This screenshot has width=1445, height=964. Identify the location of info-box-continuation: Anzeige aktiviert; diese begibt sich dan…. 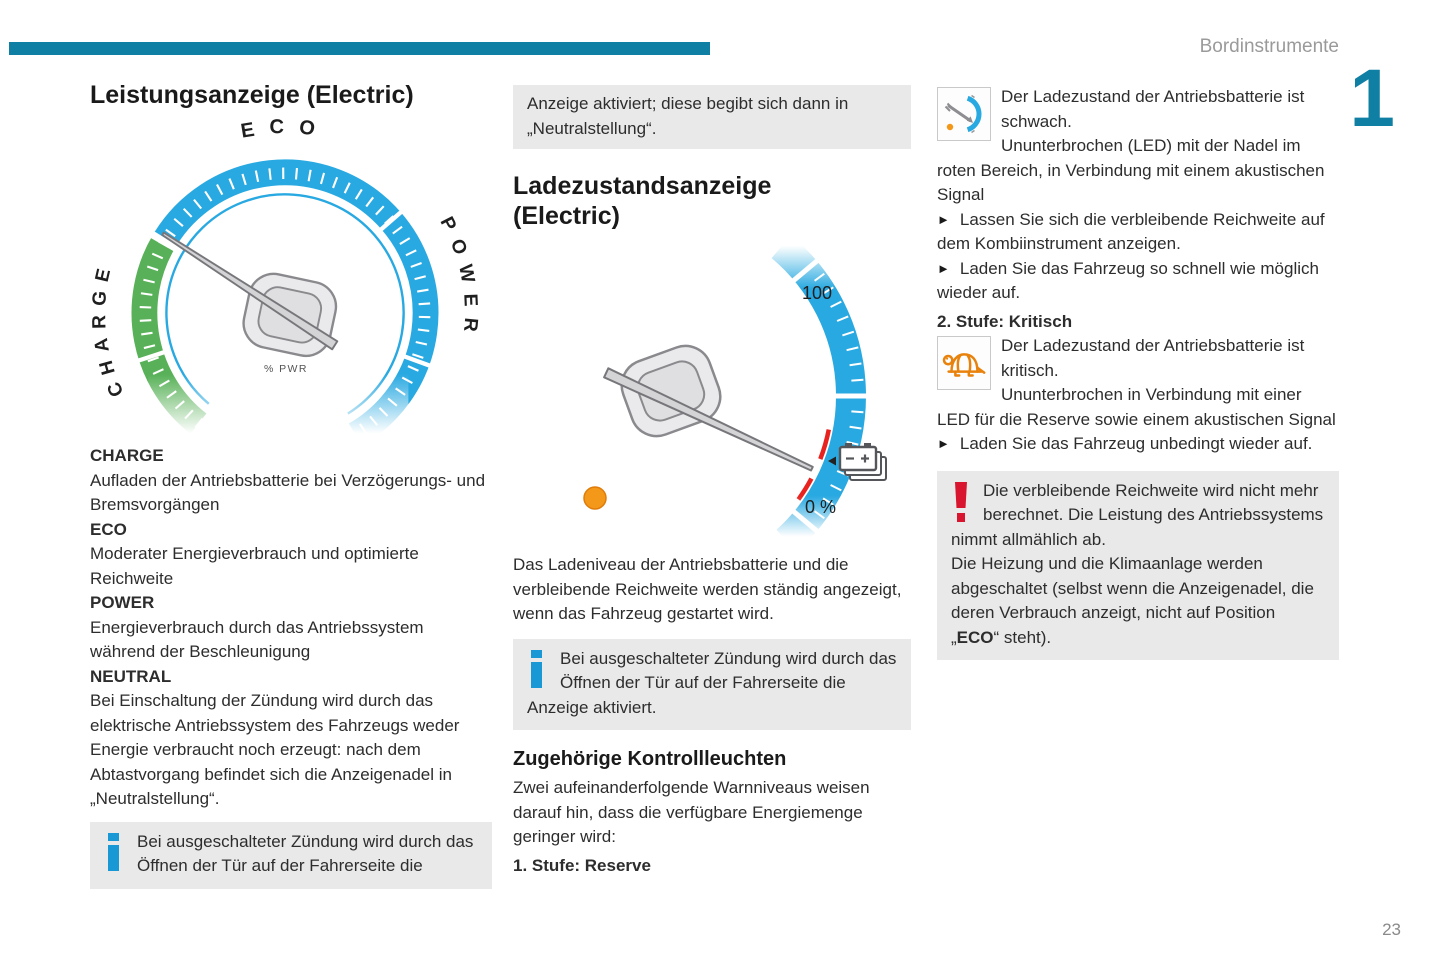
(712, 117).